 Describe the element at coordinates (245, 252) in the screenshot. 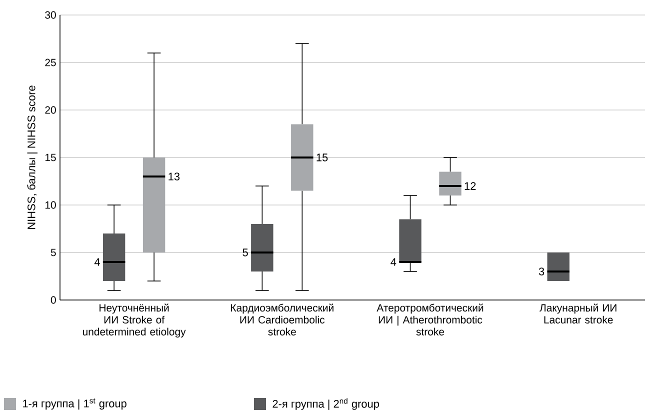

I see `text: 5` at that location.